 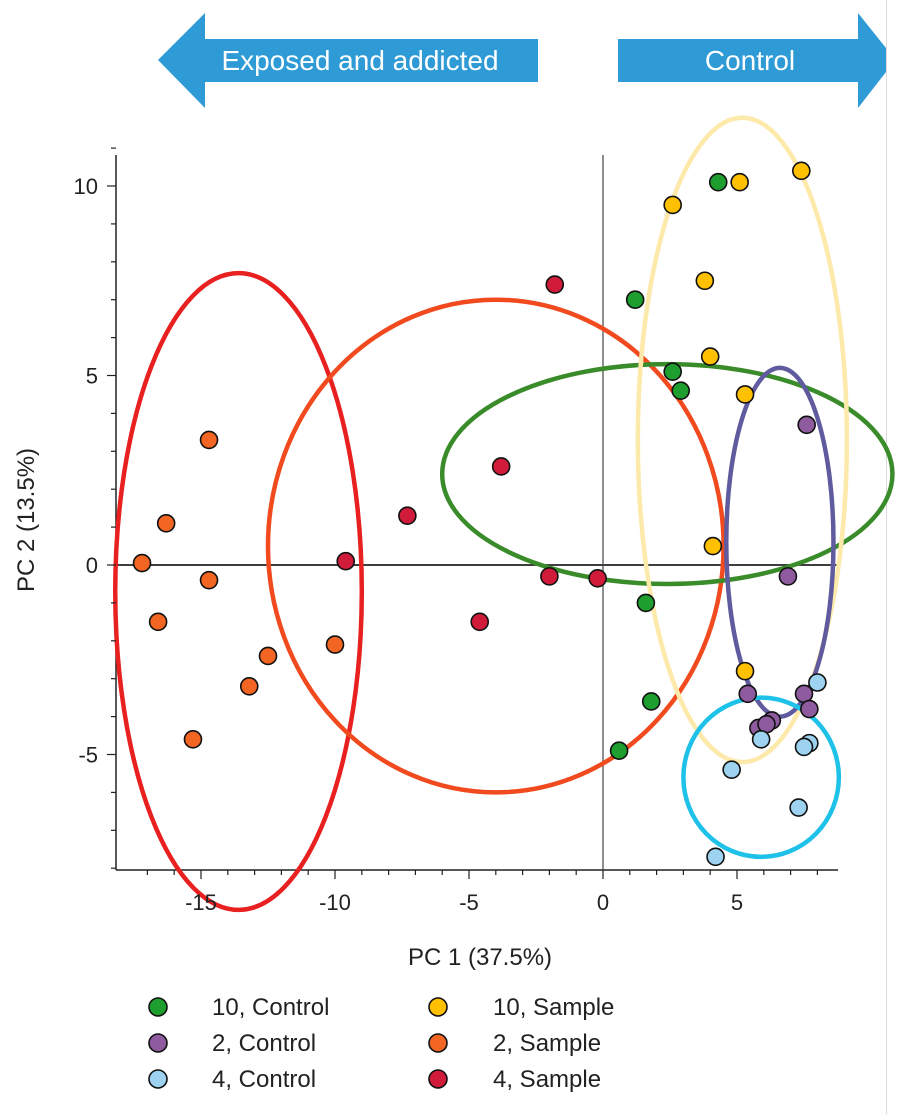 What do you see at coordinates (480, 957) in the screenshot?
I see `x-axis-label: PC 1 (37.5%)` at bounding box center [480, 957].